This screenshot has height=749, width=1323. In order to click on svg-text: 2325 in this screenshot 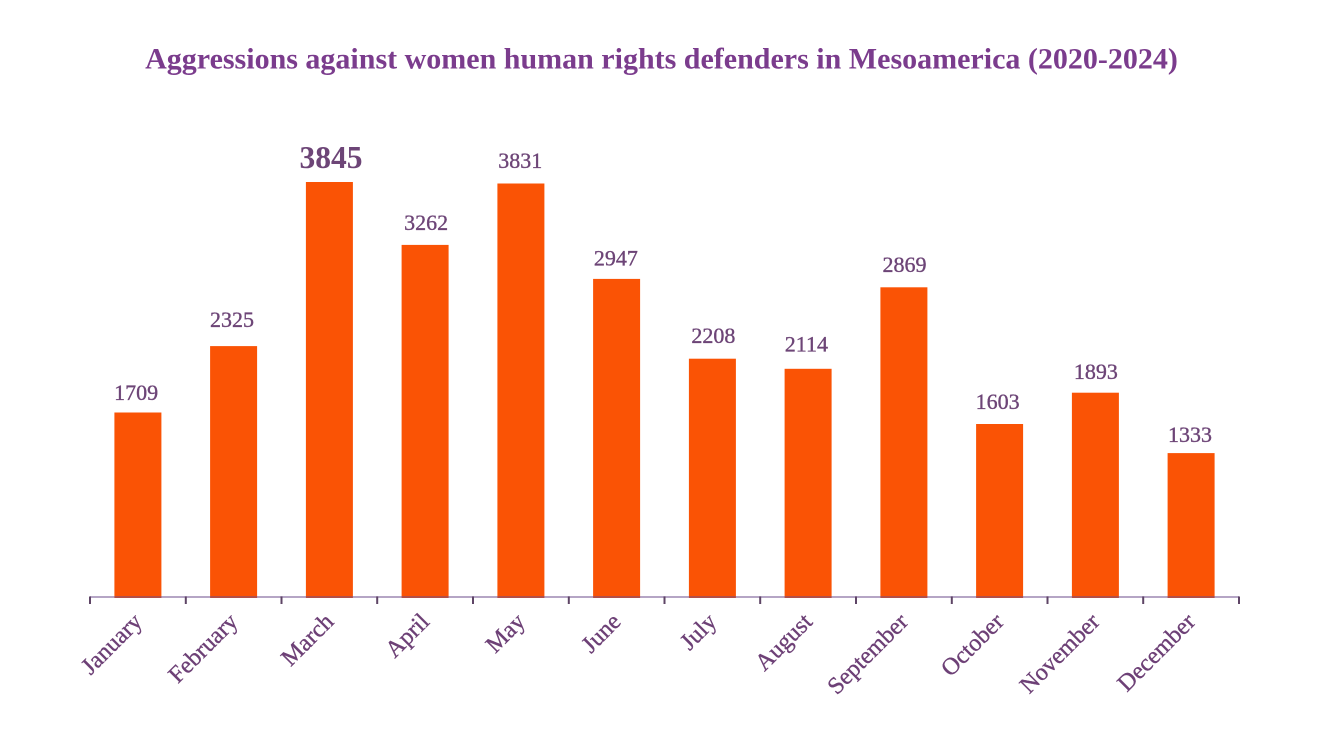, I will do `click(232, 319)`.